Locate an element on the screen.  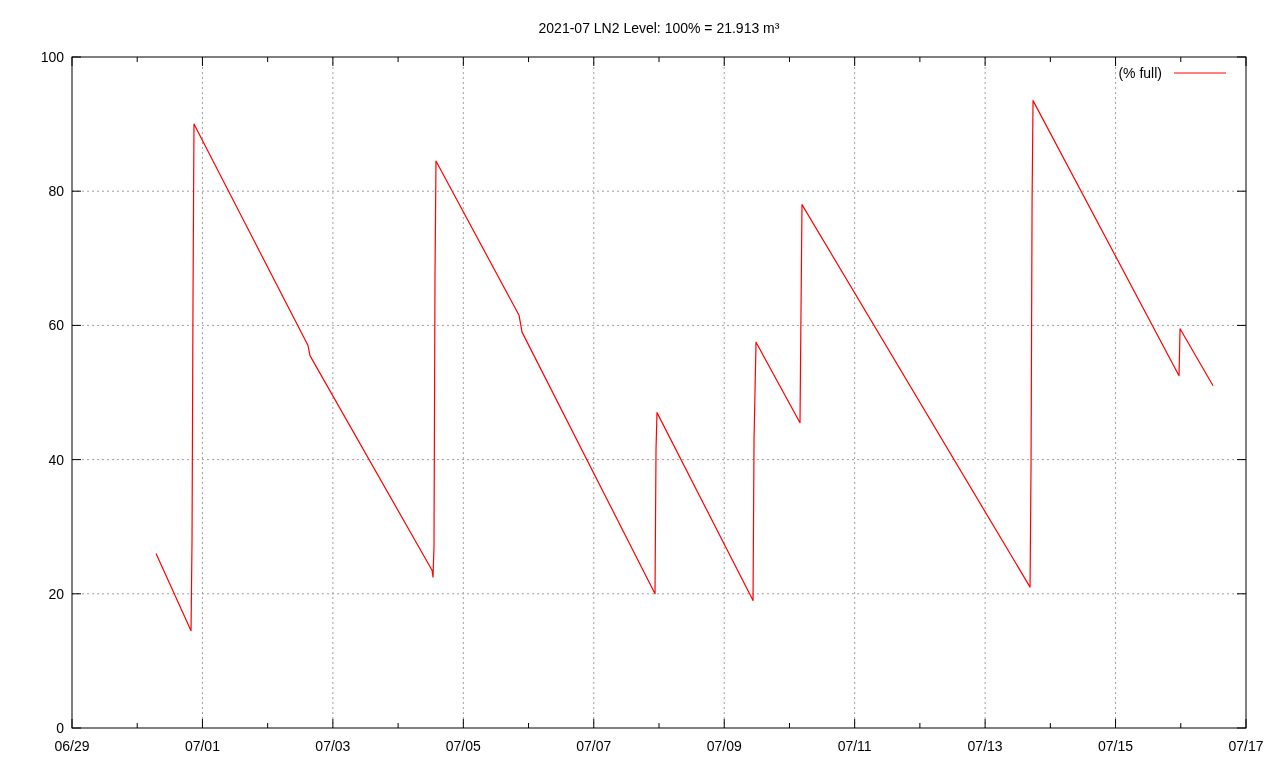
y-tick-label: 60 is located at coordinates (56, 325).